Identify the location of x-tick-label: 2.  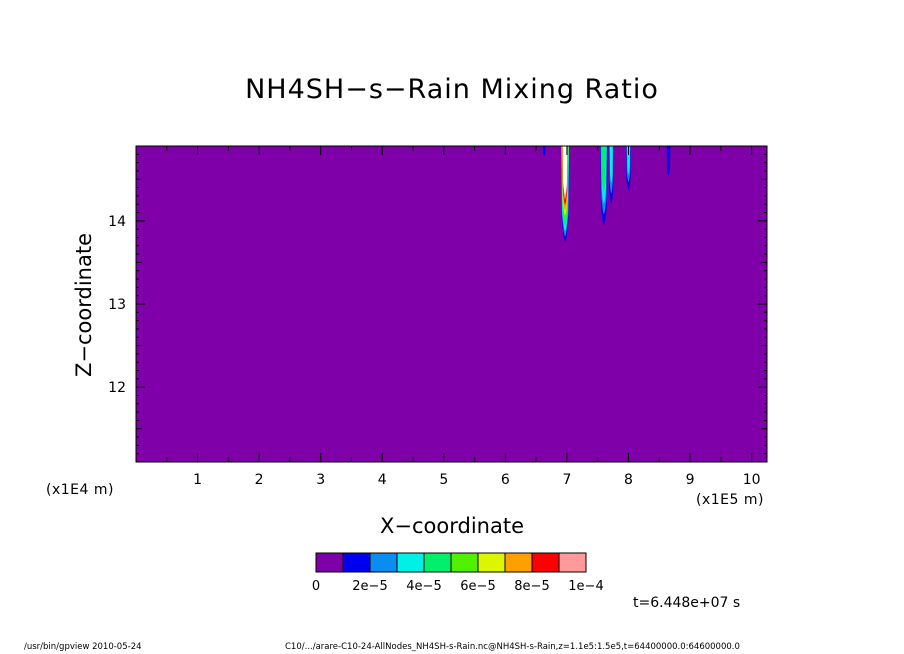
(259, 480).